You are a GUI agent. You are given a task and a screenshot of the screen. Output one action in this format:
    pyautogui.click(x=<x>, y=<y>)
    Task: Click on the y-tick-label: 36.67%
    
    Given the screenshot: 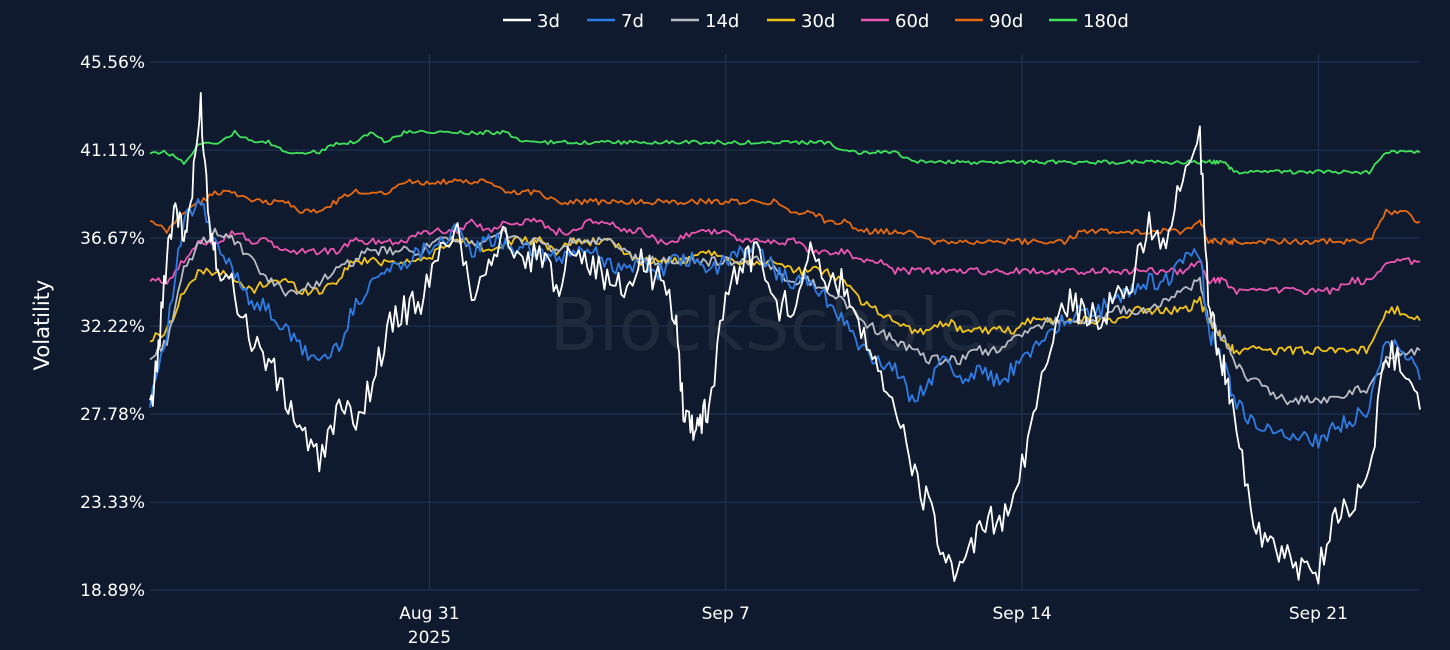 What is the action you would take?
    pyautogui.click(x=112, y=239)
    